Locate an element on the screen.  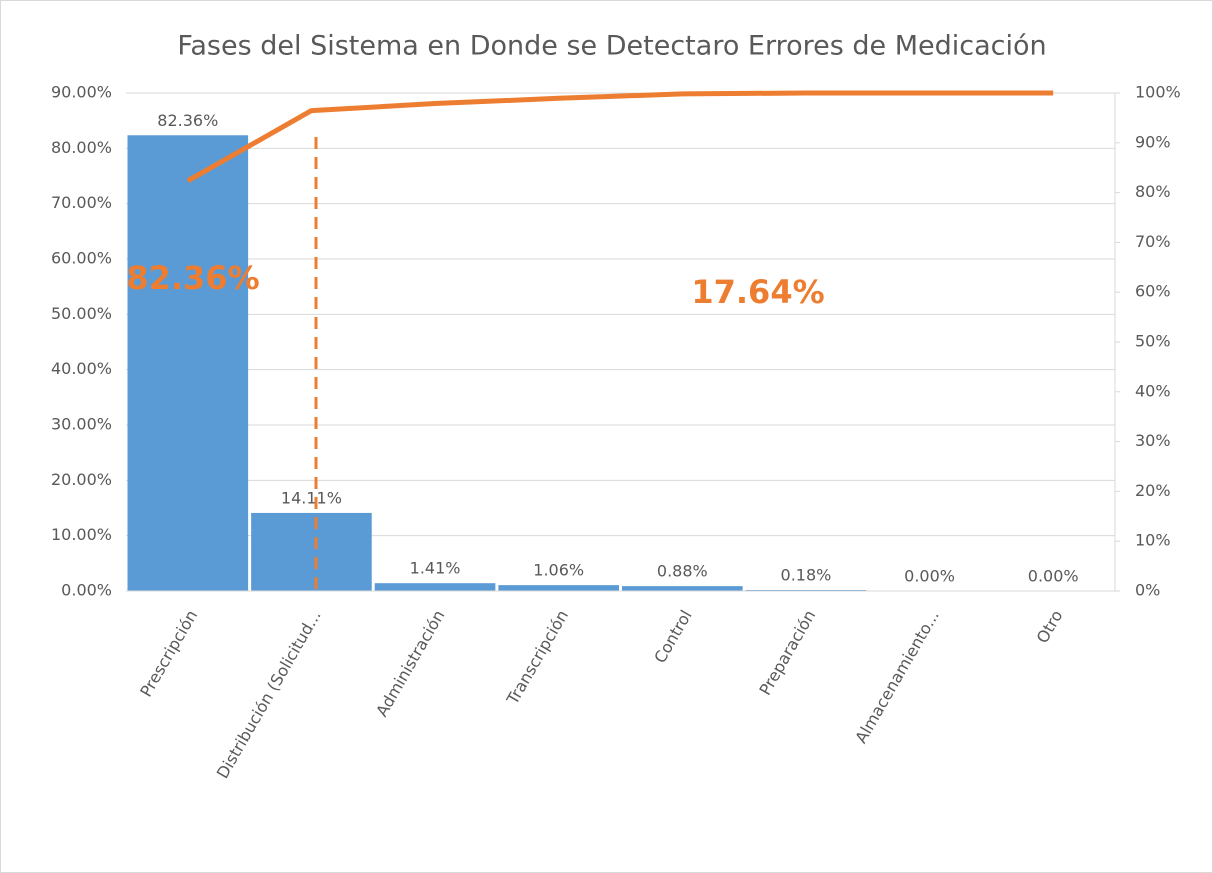
annotation: 17.64% is located at coordinates (757, 292).